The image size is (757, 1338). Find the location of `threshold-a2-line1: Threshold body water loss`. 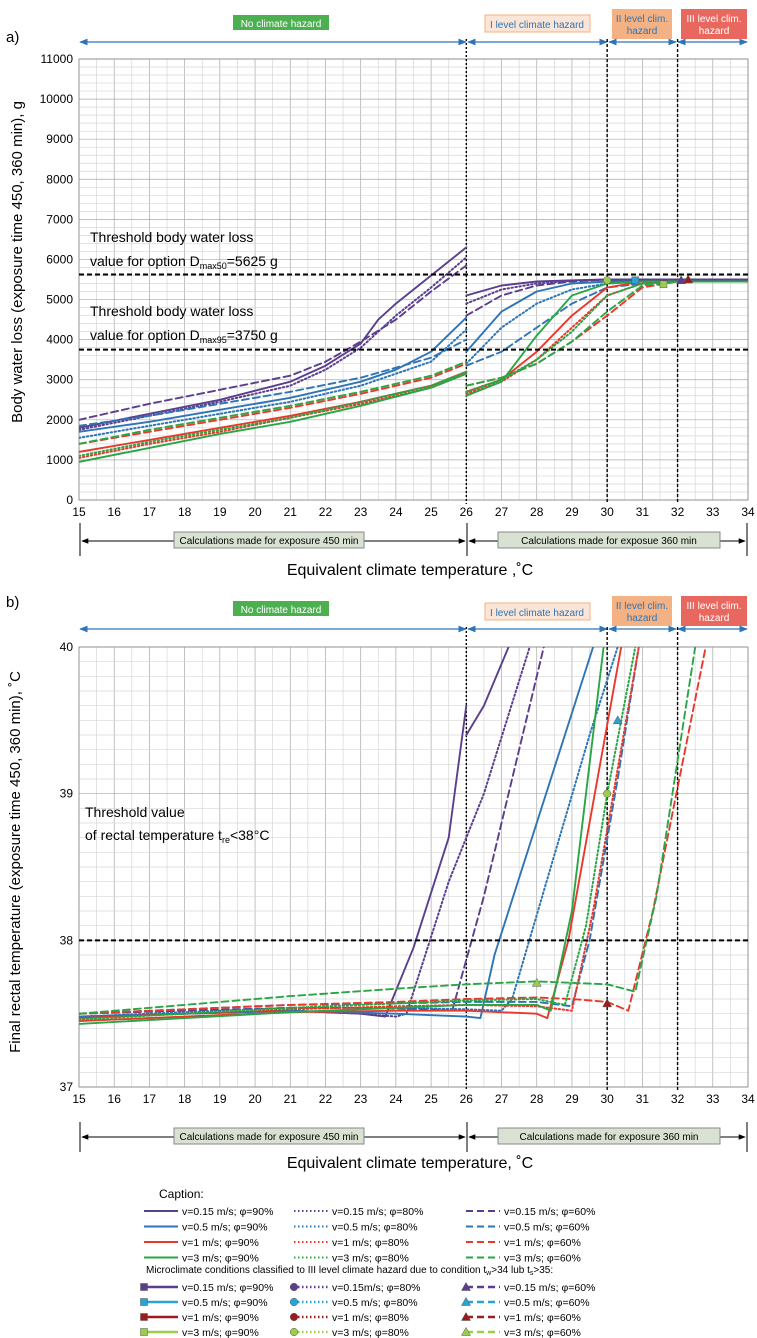

threshold-a2-line1: Threshold body water loss is located at coordinates (171, 311).